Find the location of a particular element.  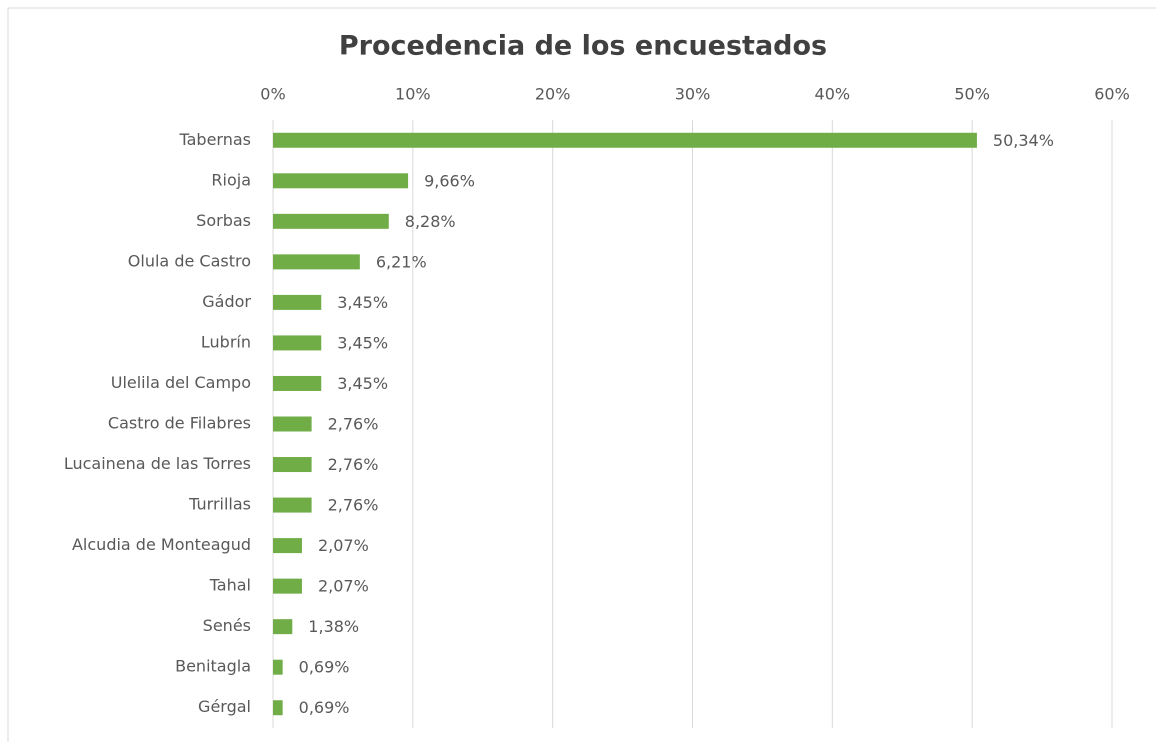

x-tick-label: 20% is located at coordinates (553, 94).